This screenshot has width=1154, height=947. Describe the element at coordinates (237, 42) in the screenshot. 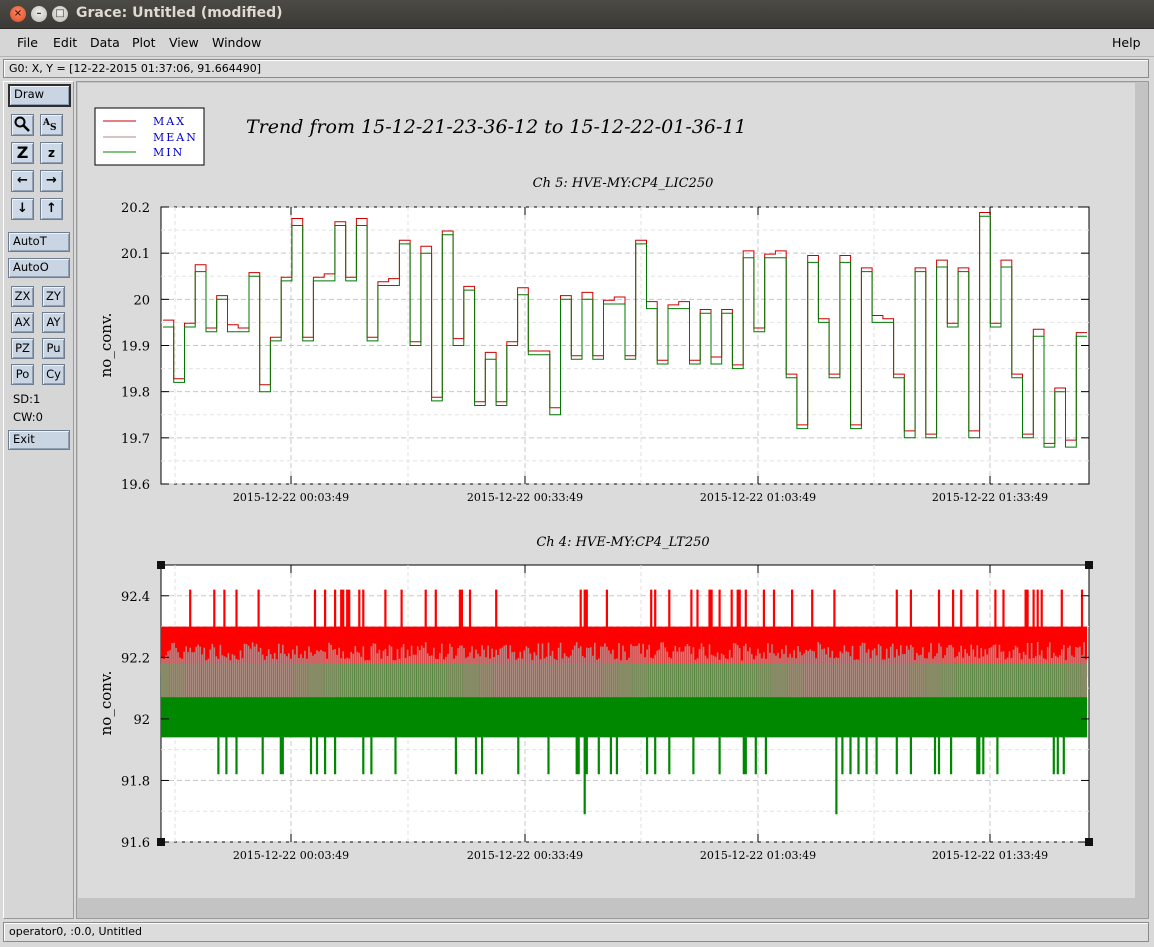

I see `menu-window: Window` at that location.